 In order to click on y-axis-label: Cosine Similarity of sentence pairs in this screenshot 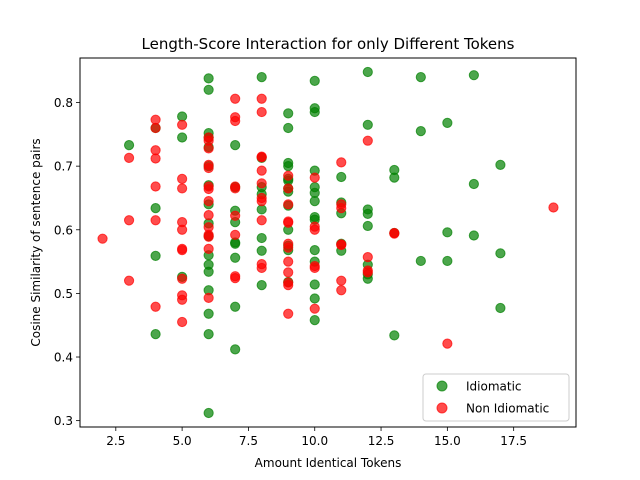, I will do `click(36, 242)`.